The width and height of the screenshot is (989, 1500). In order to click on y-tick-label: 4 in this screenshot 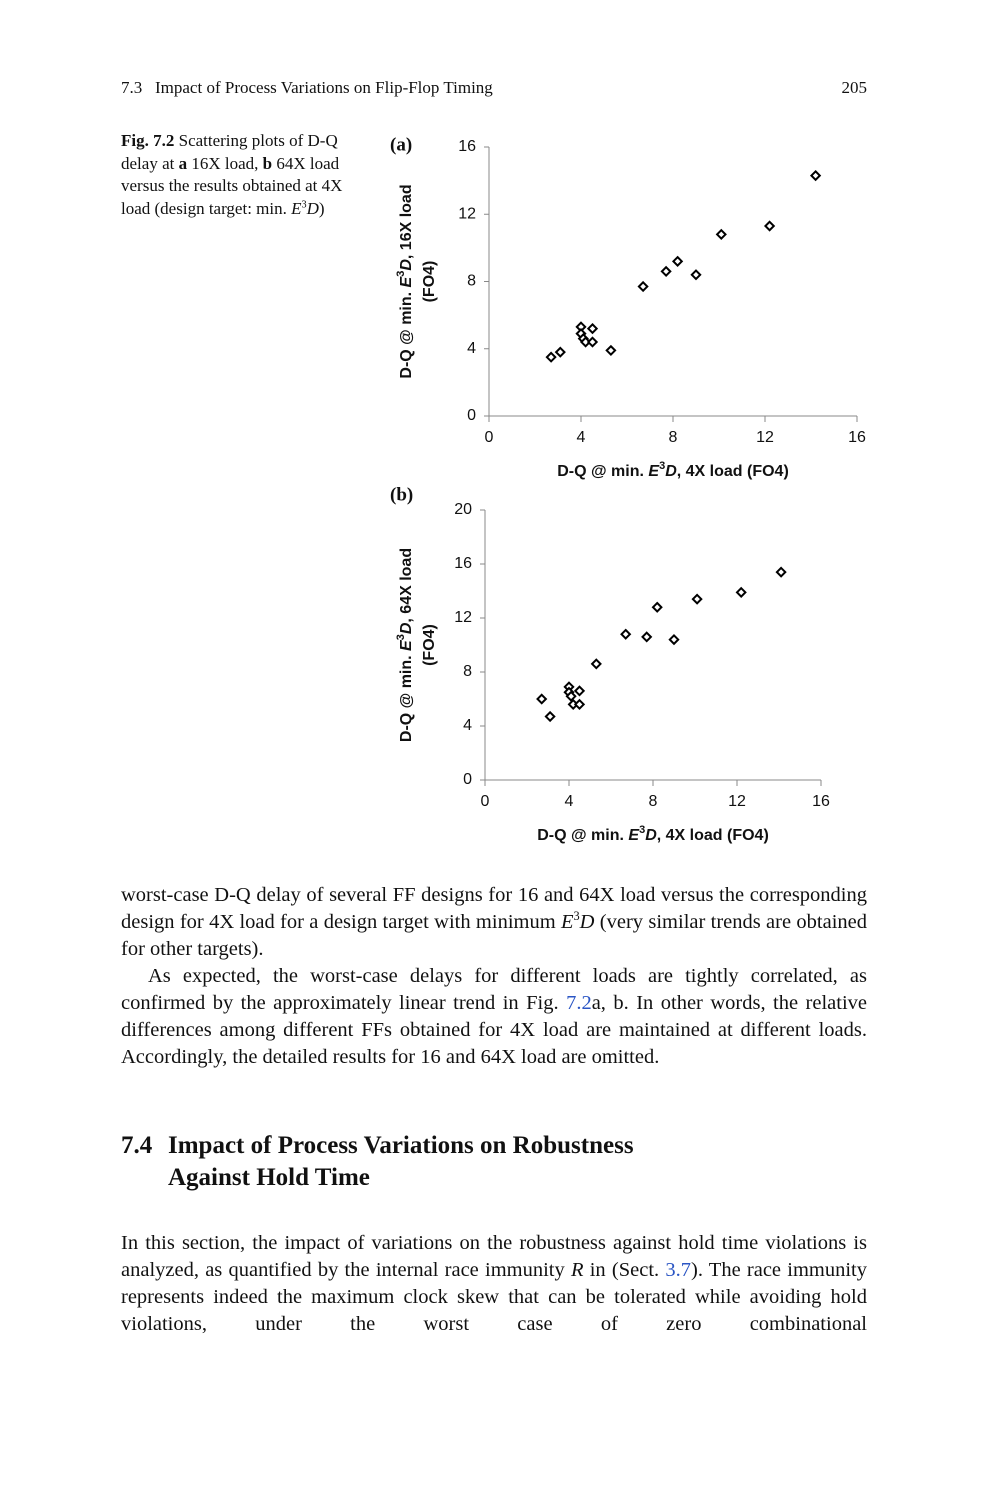, I will do `click(467, 725)`.